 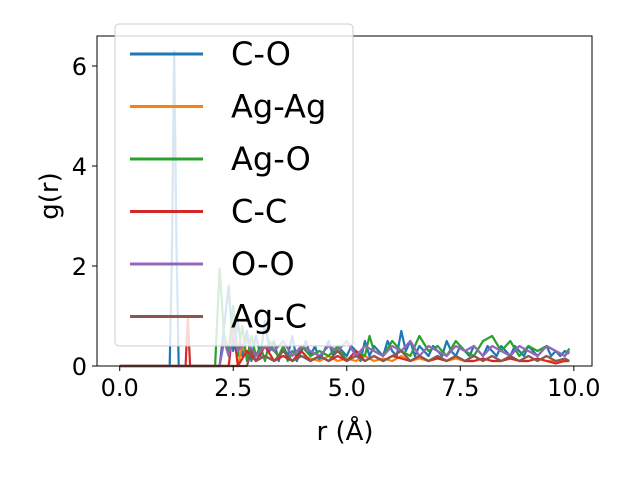 What do you see at coordinates (460, 388) in the screenshot?
I see `x-tick-label: 7.5` at bounding box center [460, 388].